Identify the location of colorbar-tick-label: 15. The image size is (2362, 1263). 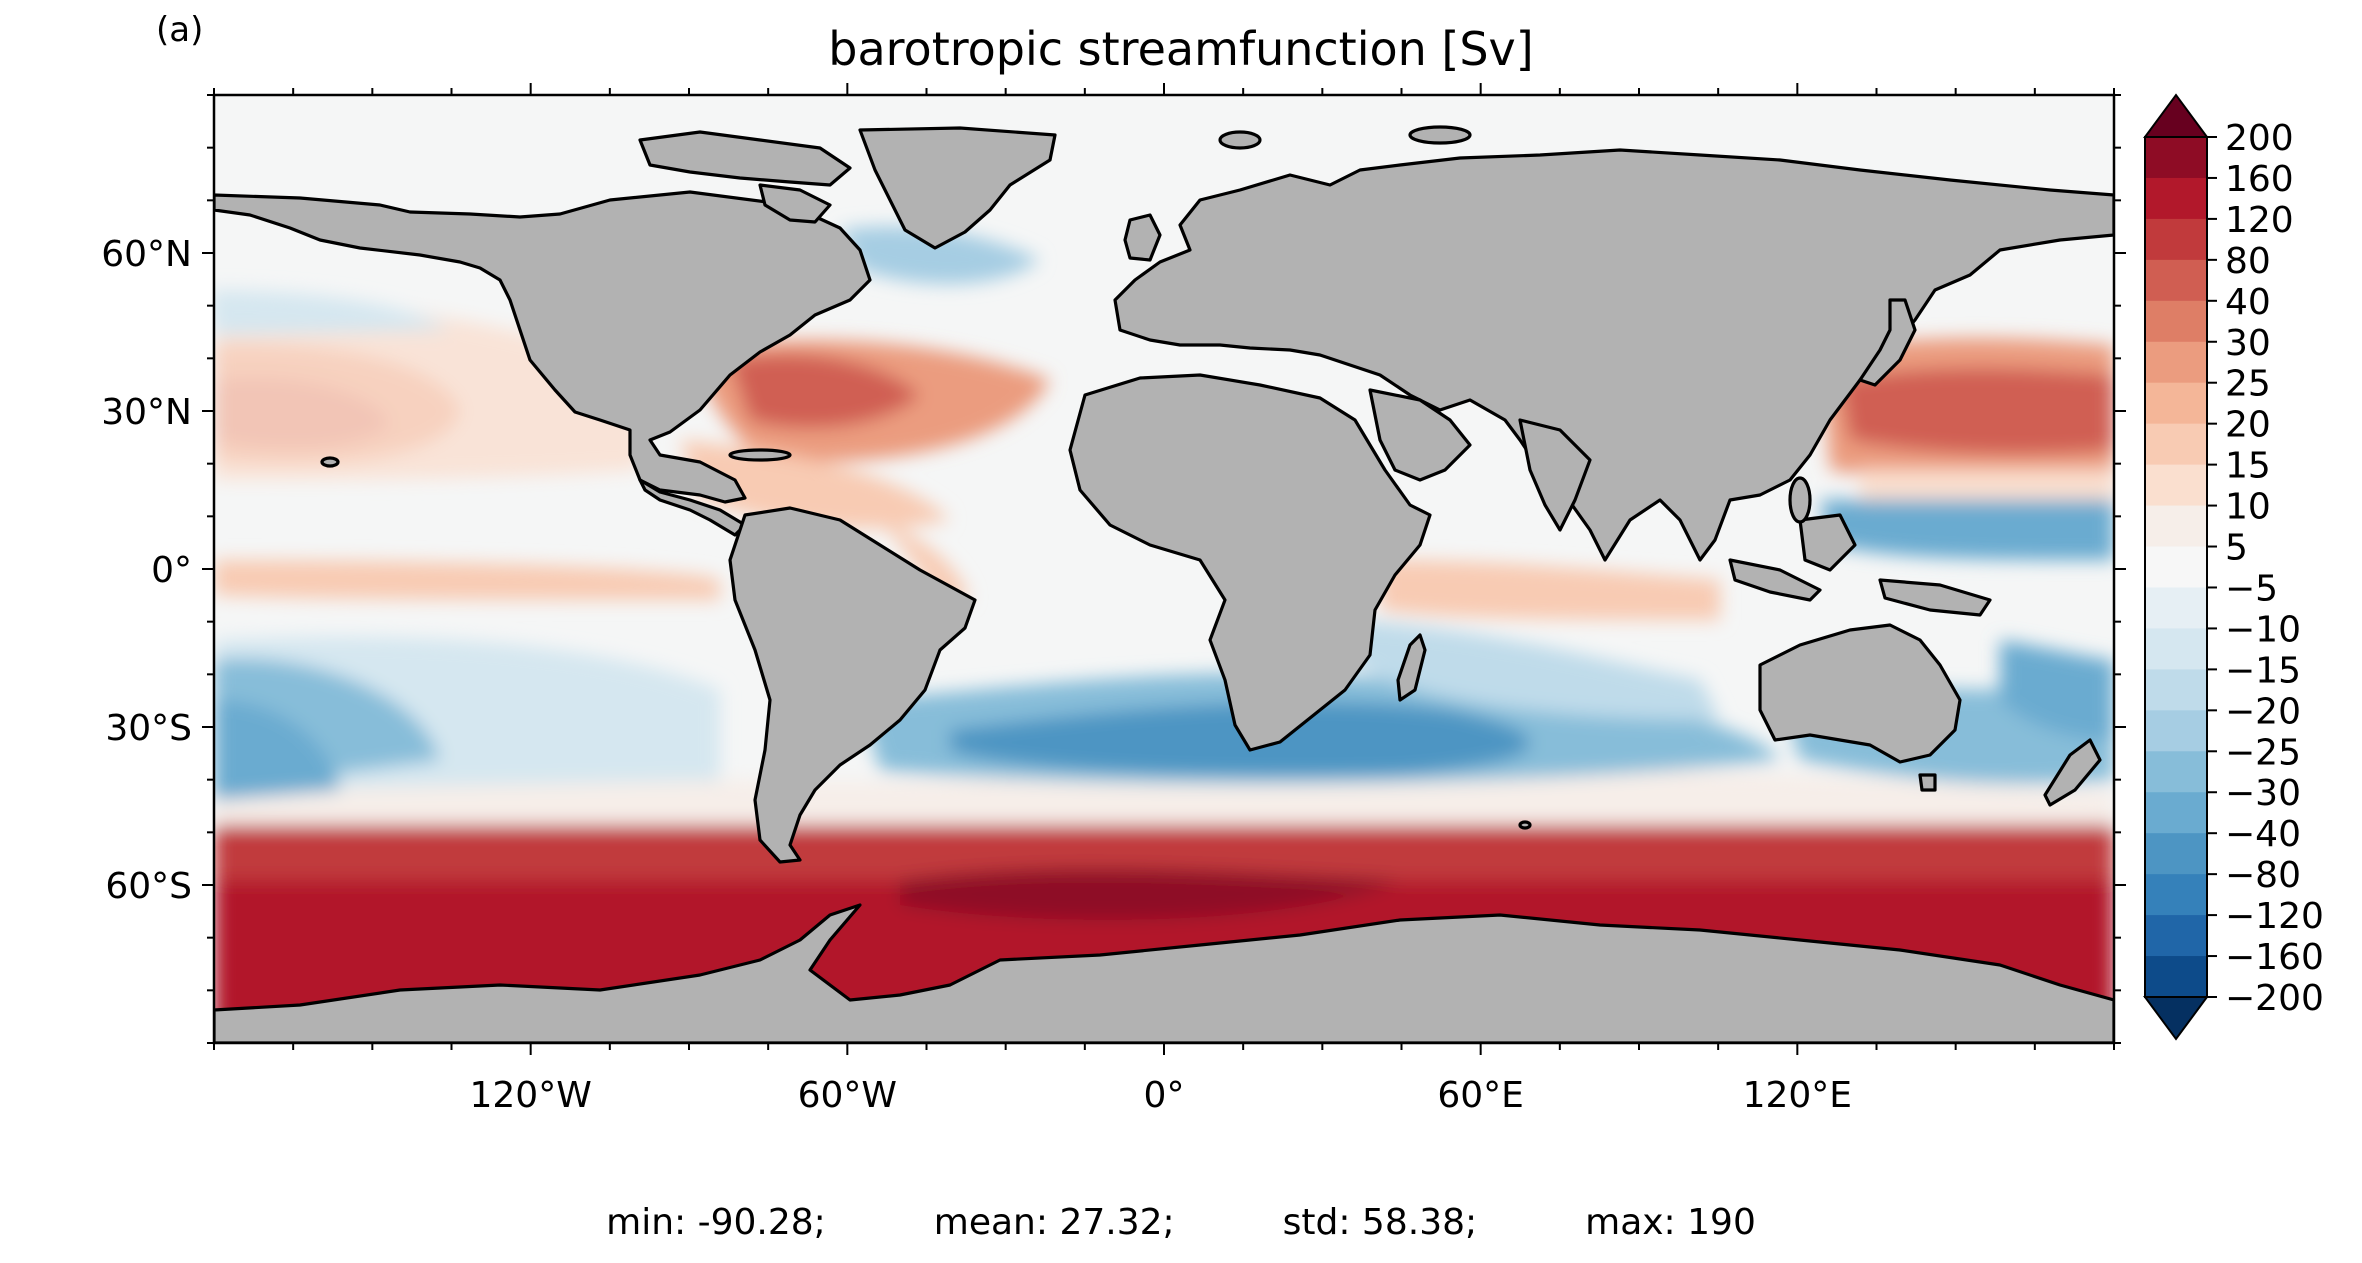
(2248, 466).